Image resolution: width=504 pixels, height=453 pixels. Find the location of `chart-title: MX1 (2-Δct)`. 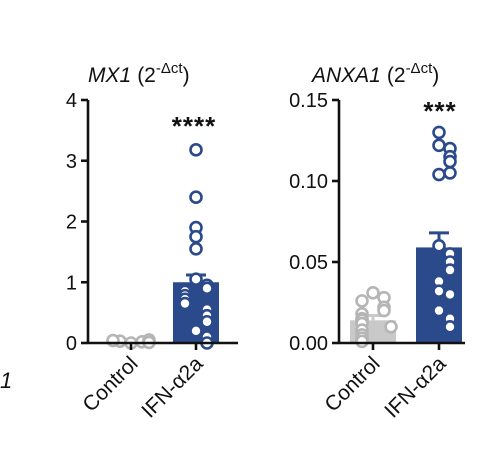

chart-title: MX1 (2-Δct) is located at coordinates (139, 73).